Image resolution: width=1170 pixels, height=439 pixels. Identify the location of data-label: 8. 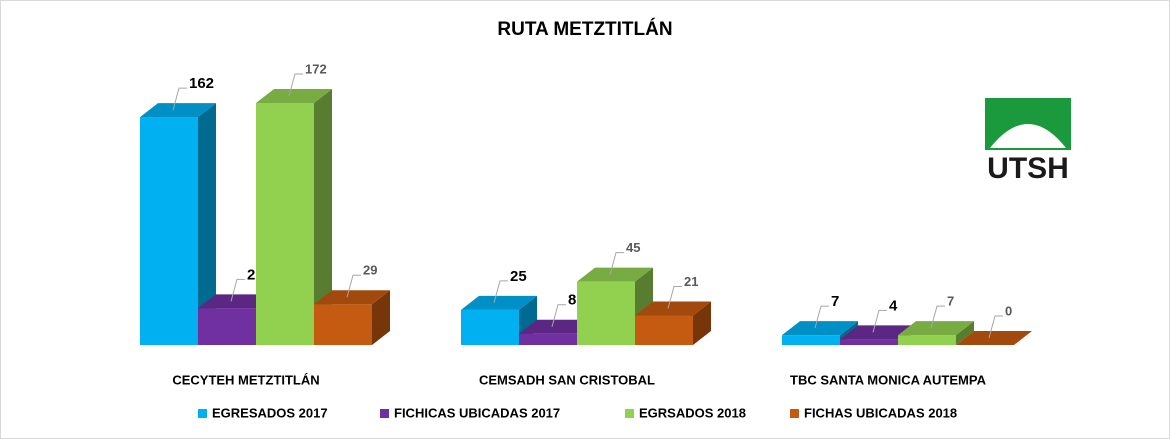
(572, 300).